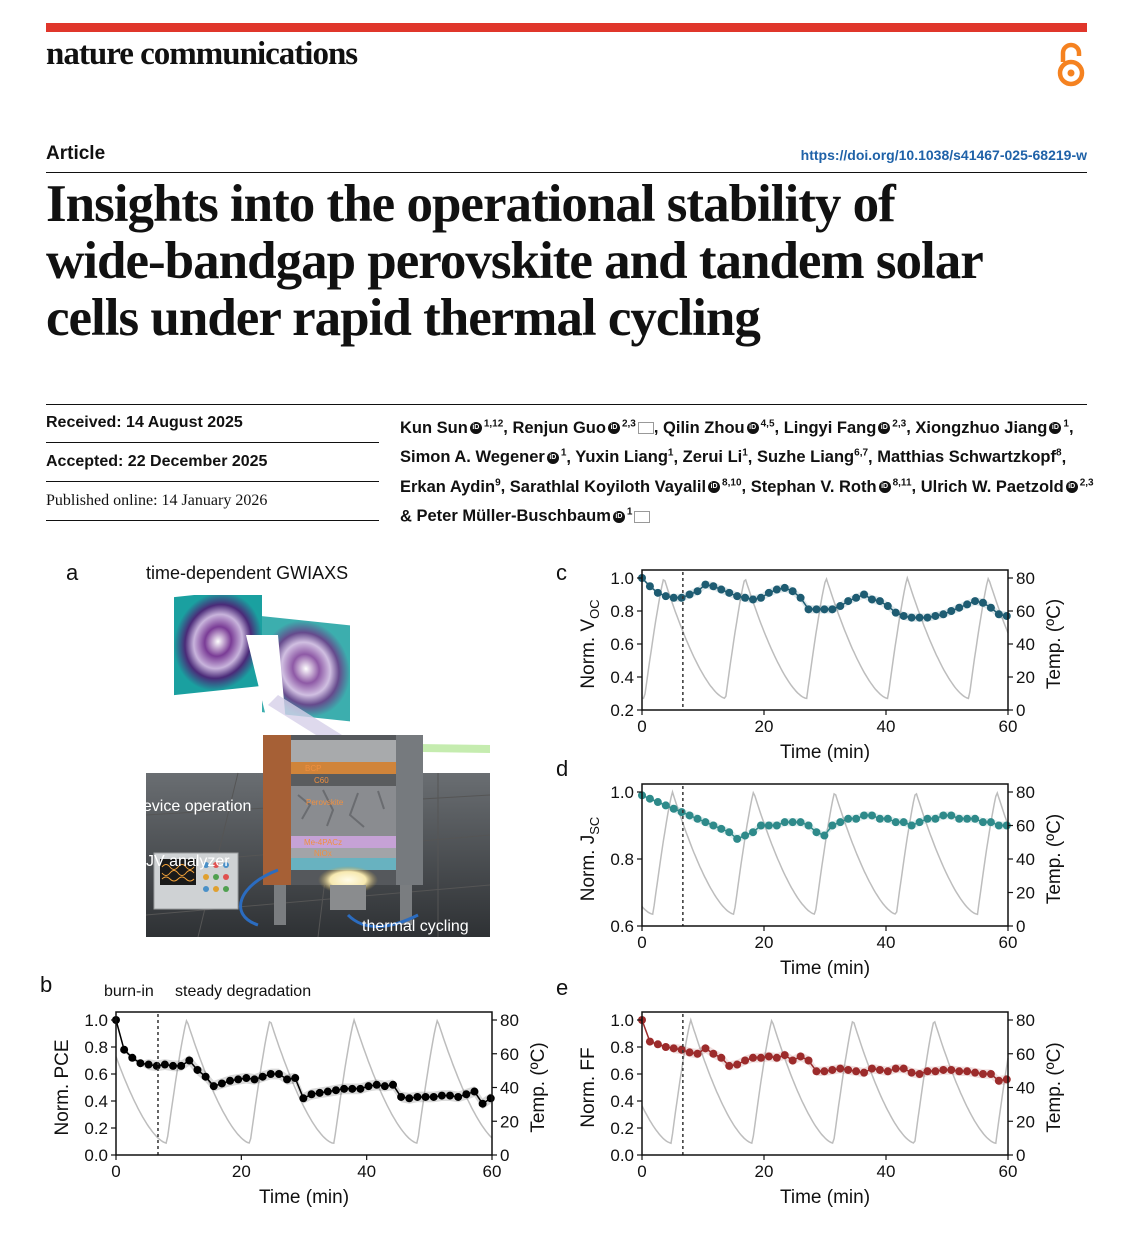 The image size is (1136, 1242). What do you see at coordinates (561, 572) in the screenshot?
I see `panel-label-c: c` at bounding box center [561, 572].